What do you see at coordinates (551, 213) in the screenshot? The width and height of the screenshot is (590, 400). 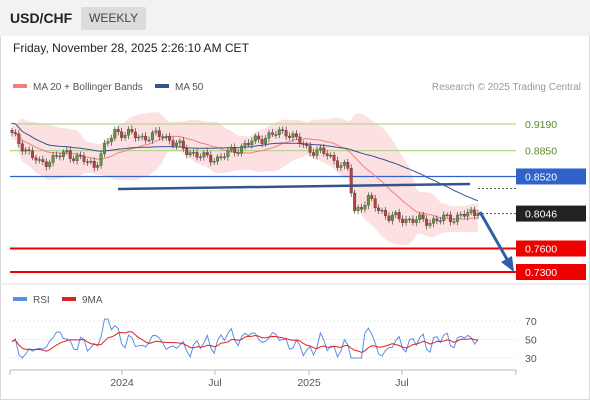 I see `last-price-box` at bounding box center [551, 213].